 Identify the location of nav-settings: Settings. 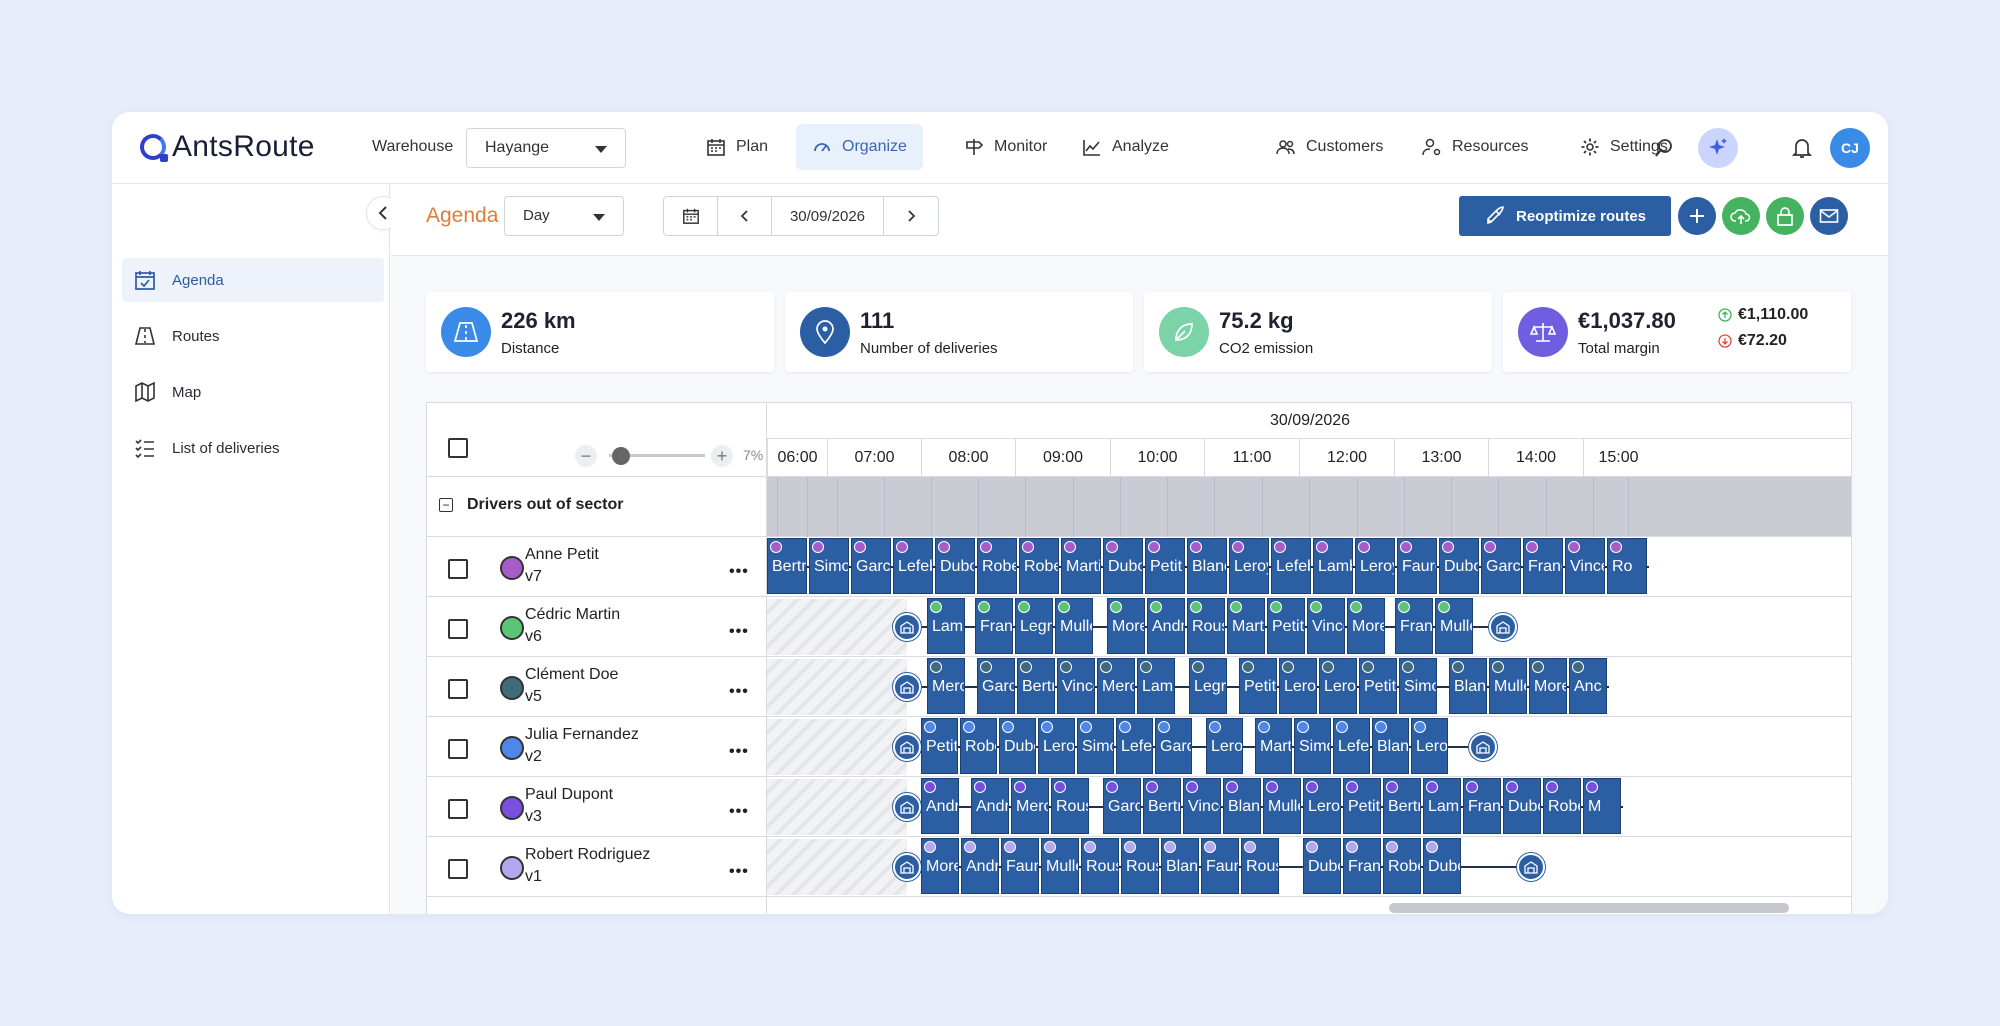
(1624, 147).